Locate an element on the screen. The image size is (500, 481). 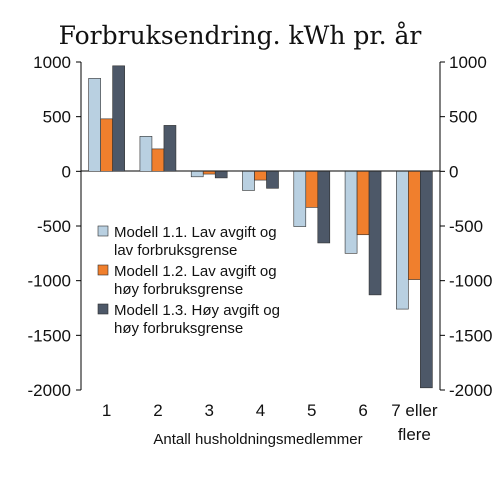
left-tick-label: -2000 is located at coordinates (49, 390).